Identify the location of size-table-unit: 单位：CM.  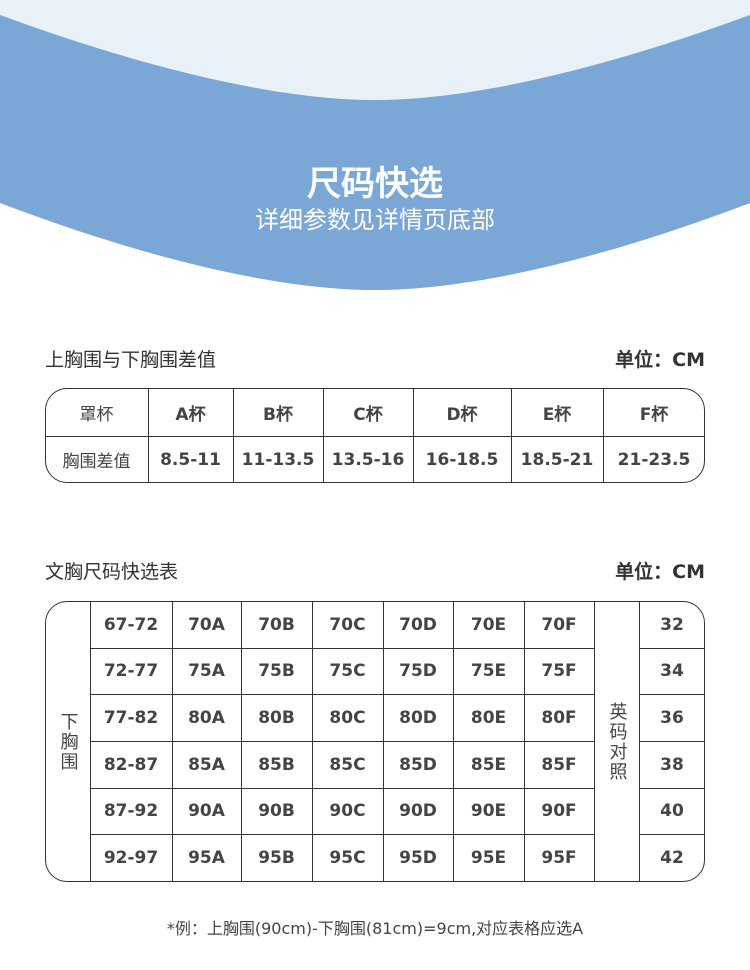
(660, 572).